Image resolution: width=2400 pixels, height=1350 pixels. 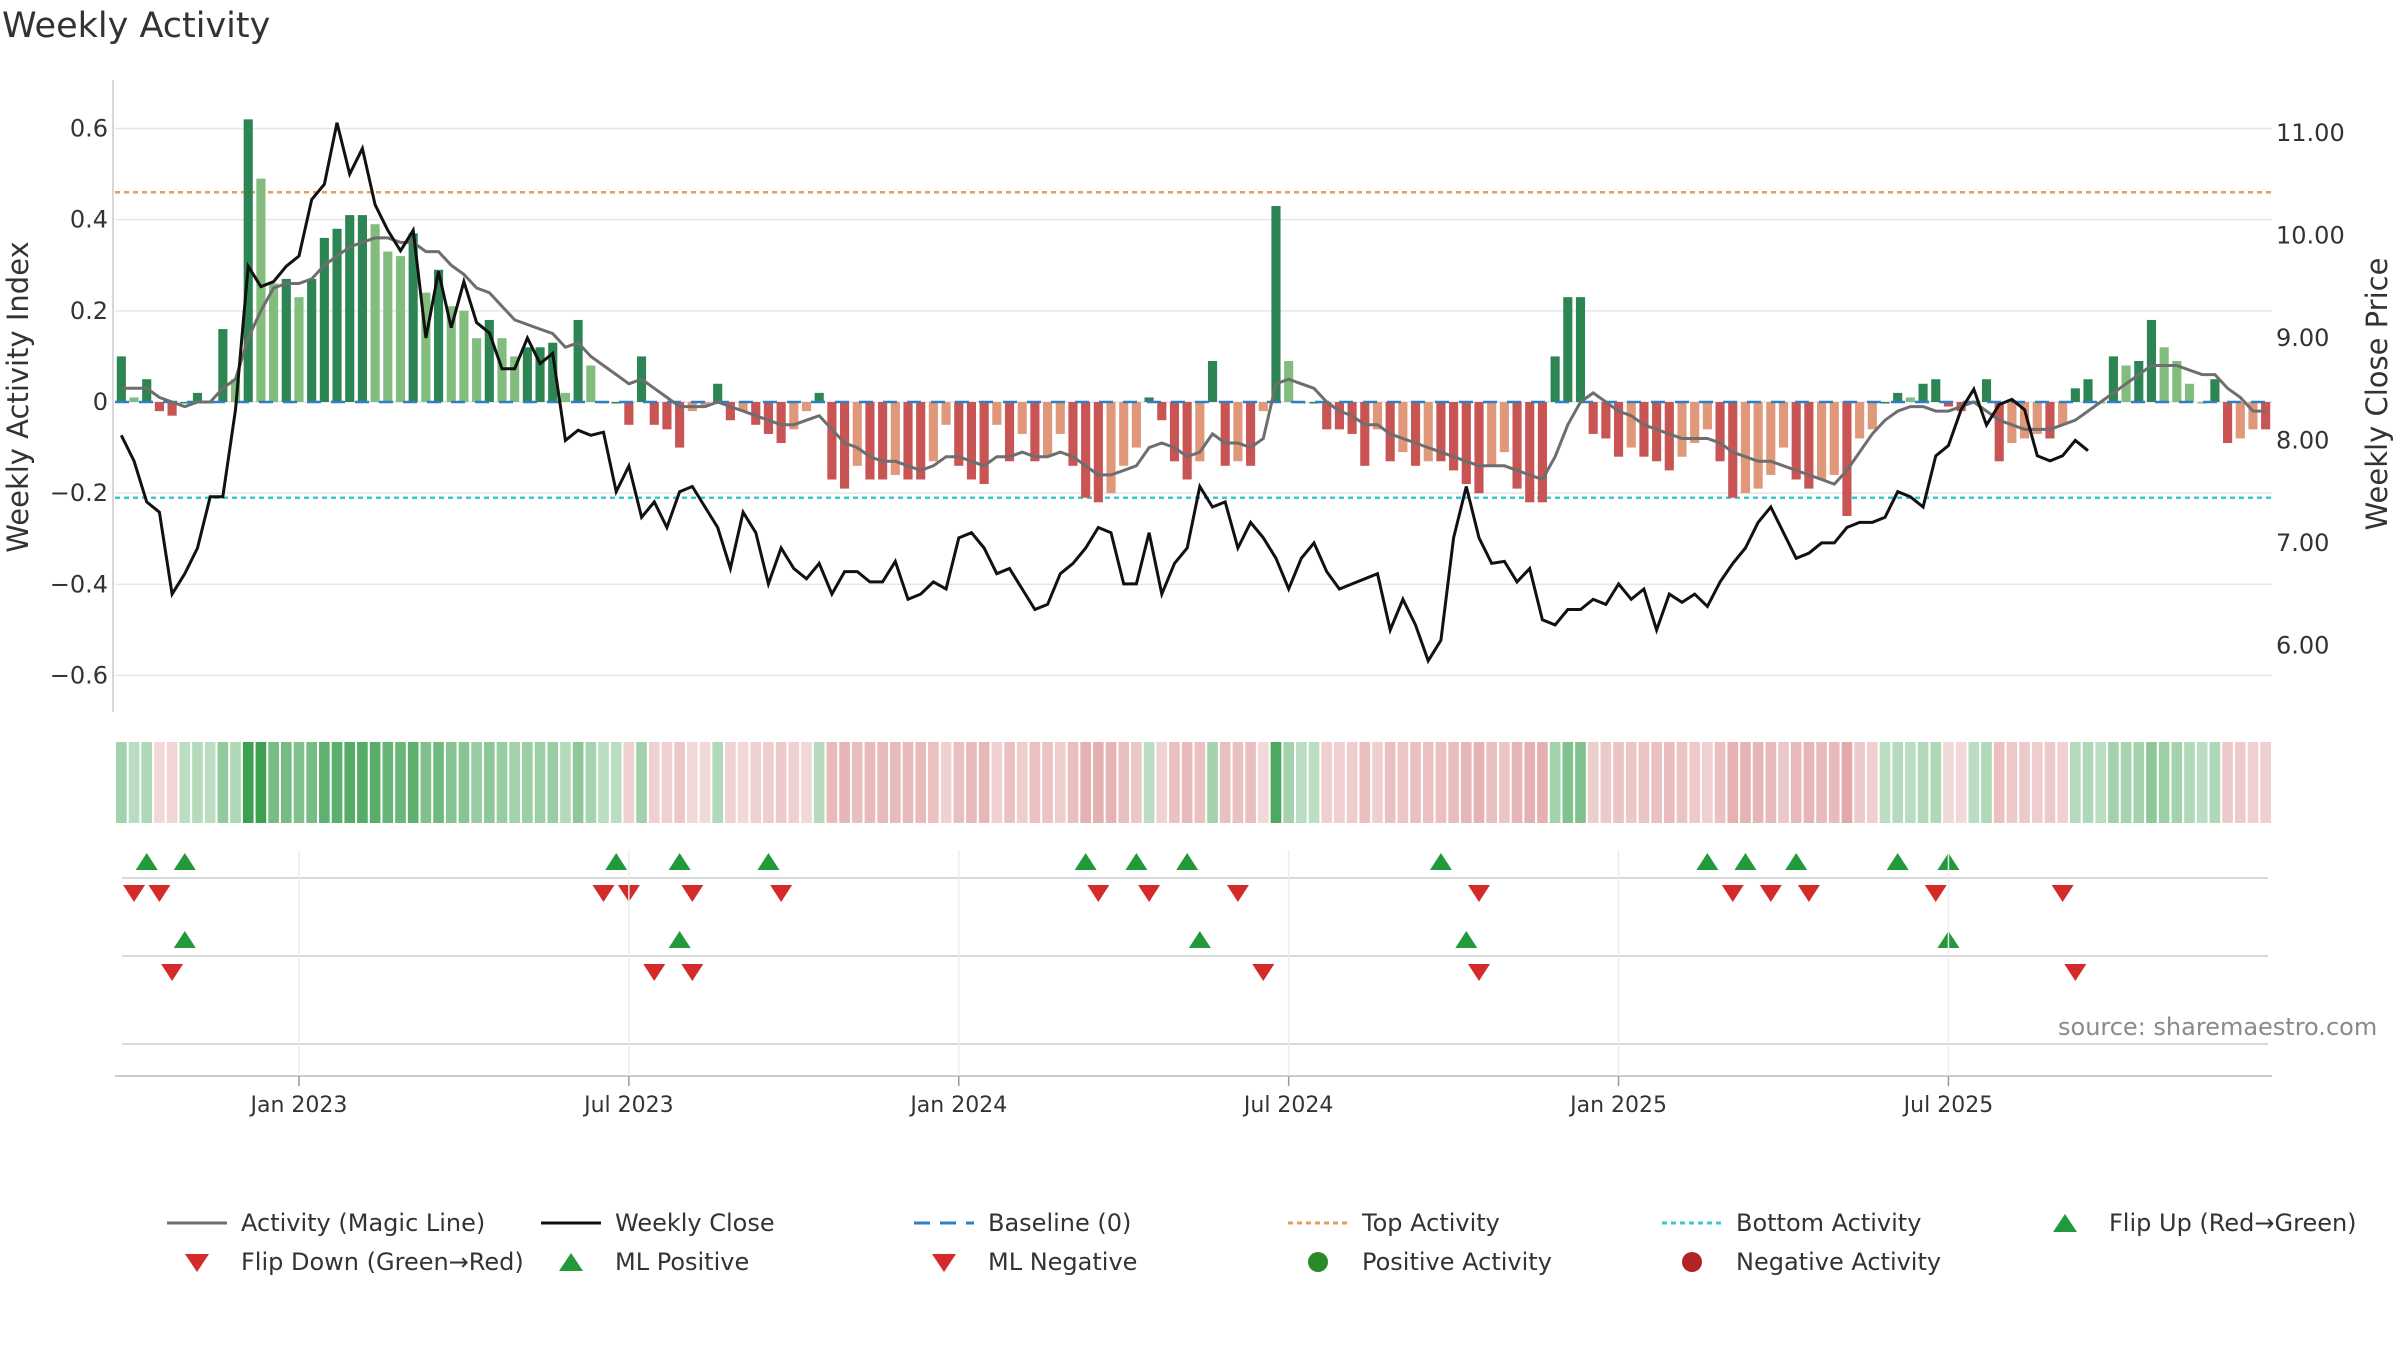 What do you see at coordinates (89, 220) in the screenshot?
I see `y-left-tick-label: 0.4` at bounding box center [89, 220].